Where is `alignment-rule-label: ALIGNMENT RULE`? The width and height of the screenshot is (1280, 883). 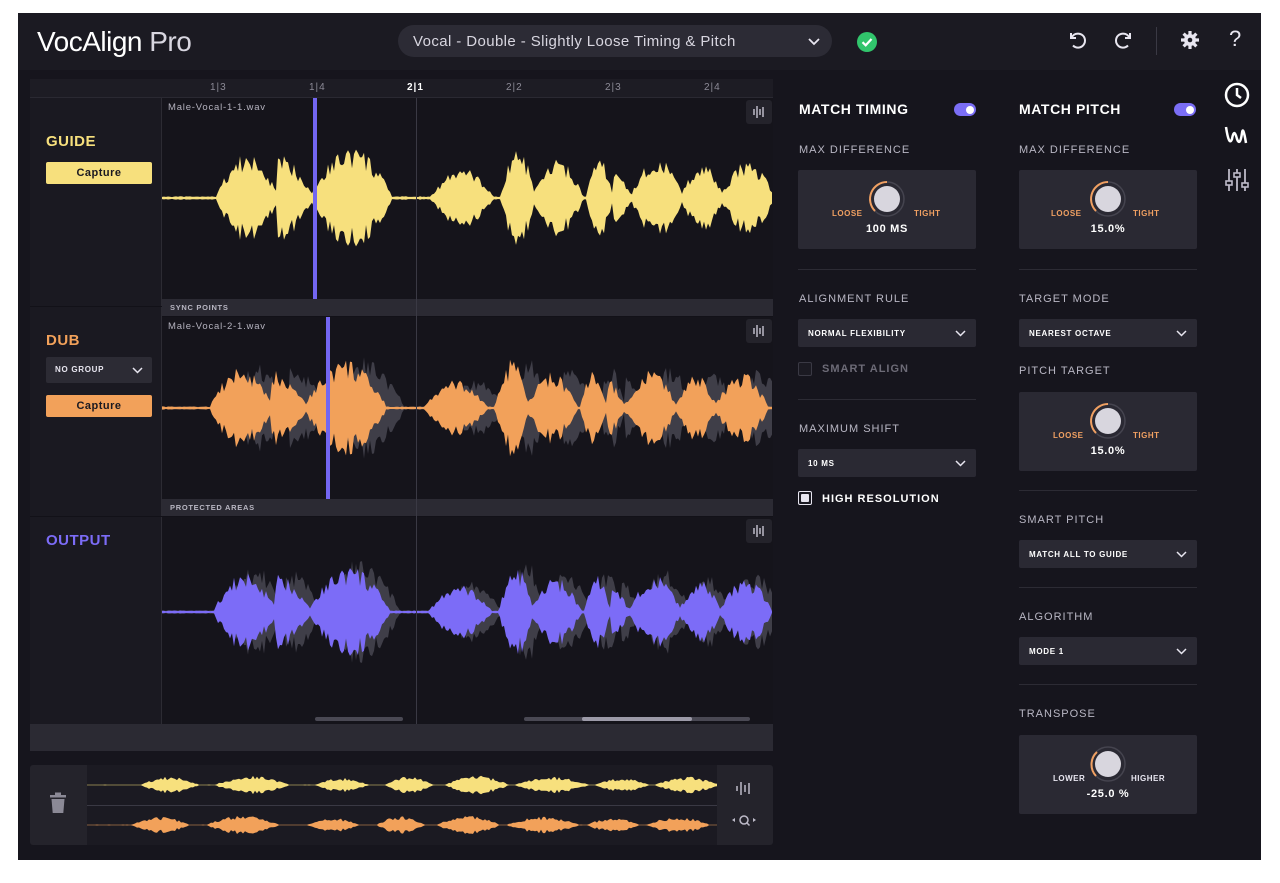 alignment-rule-label: ALIGNMENT RULE is located at coordinates (854, 299).